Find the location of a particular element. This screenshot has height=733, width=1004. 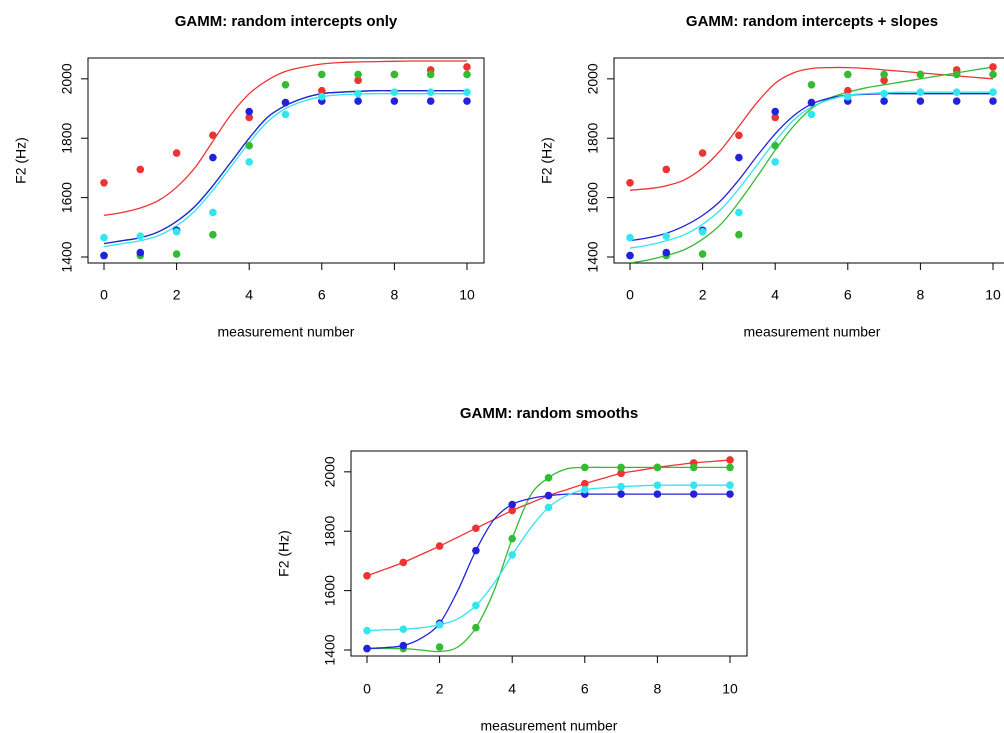

series-3-fit-line is located at coordinates (548, 571).